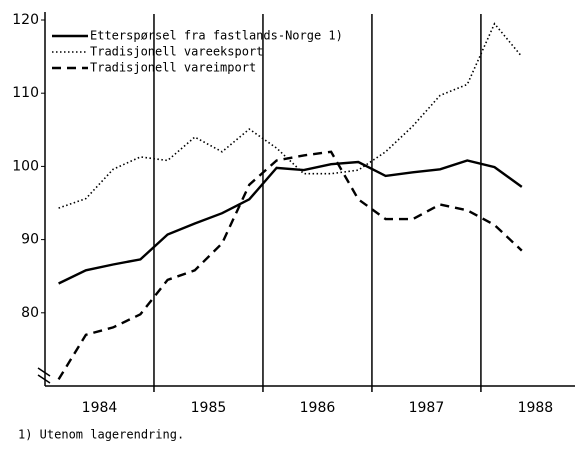  I want to click on y-tick-label: 90, so click(30, 240).